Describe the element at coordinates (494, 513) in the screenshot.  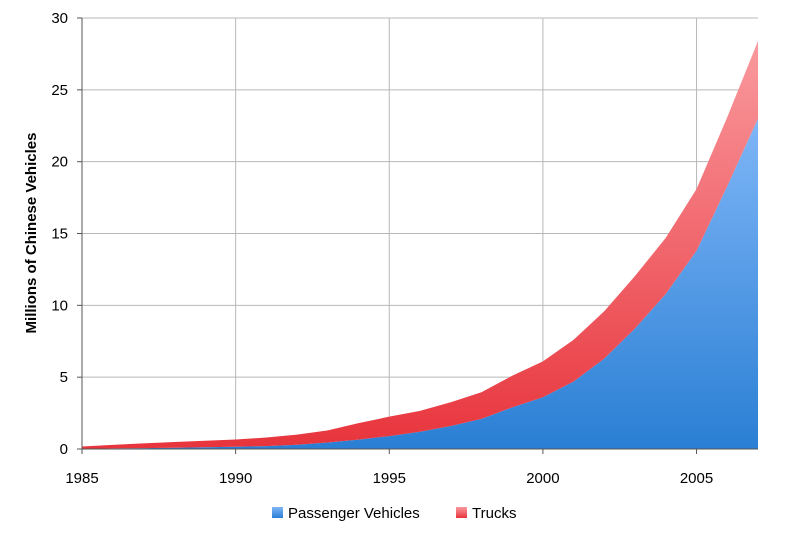
I see `legend-label-trucks: Trucks` at that location.